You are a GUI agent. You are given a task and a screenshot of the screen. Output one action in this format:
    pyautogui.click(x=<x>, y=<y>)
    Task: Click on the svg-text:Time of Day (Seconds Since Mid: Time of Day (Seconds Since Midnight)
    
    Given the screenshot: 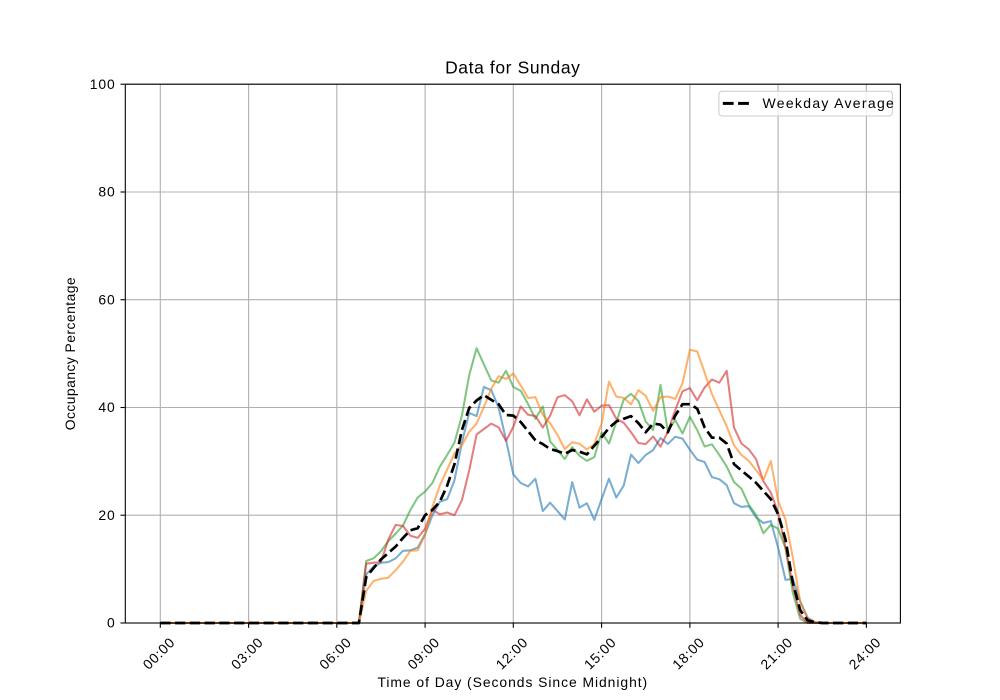 What is the action you would take?
    pyautogui.click(x=512, y=682)
    